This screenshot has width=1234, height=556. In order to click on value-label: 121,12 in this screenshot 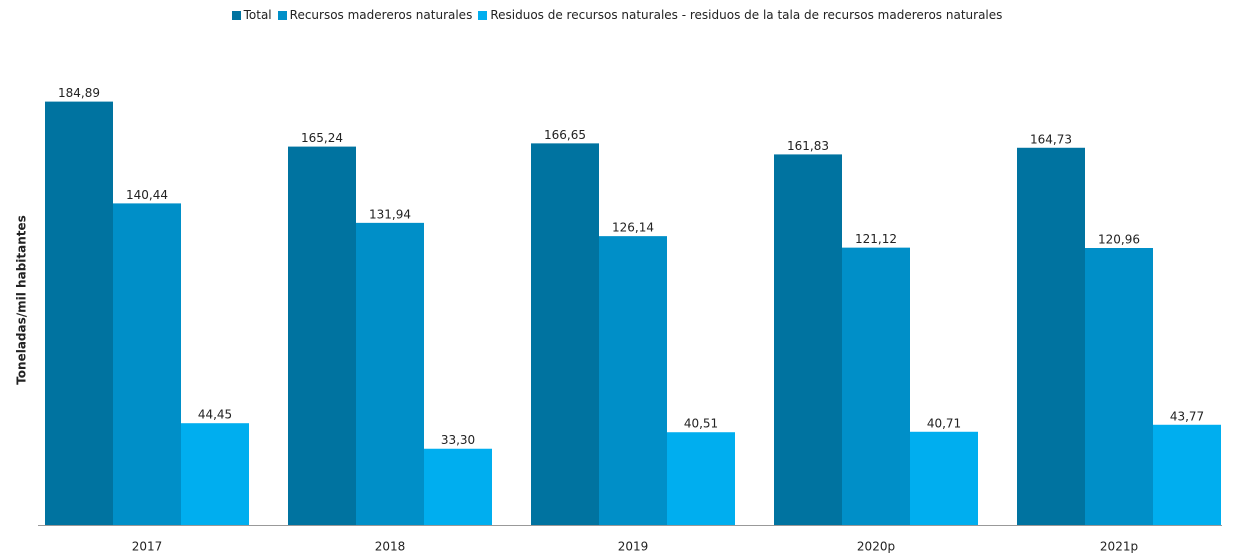, I will do `click(876, 239)`.